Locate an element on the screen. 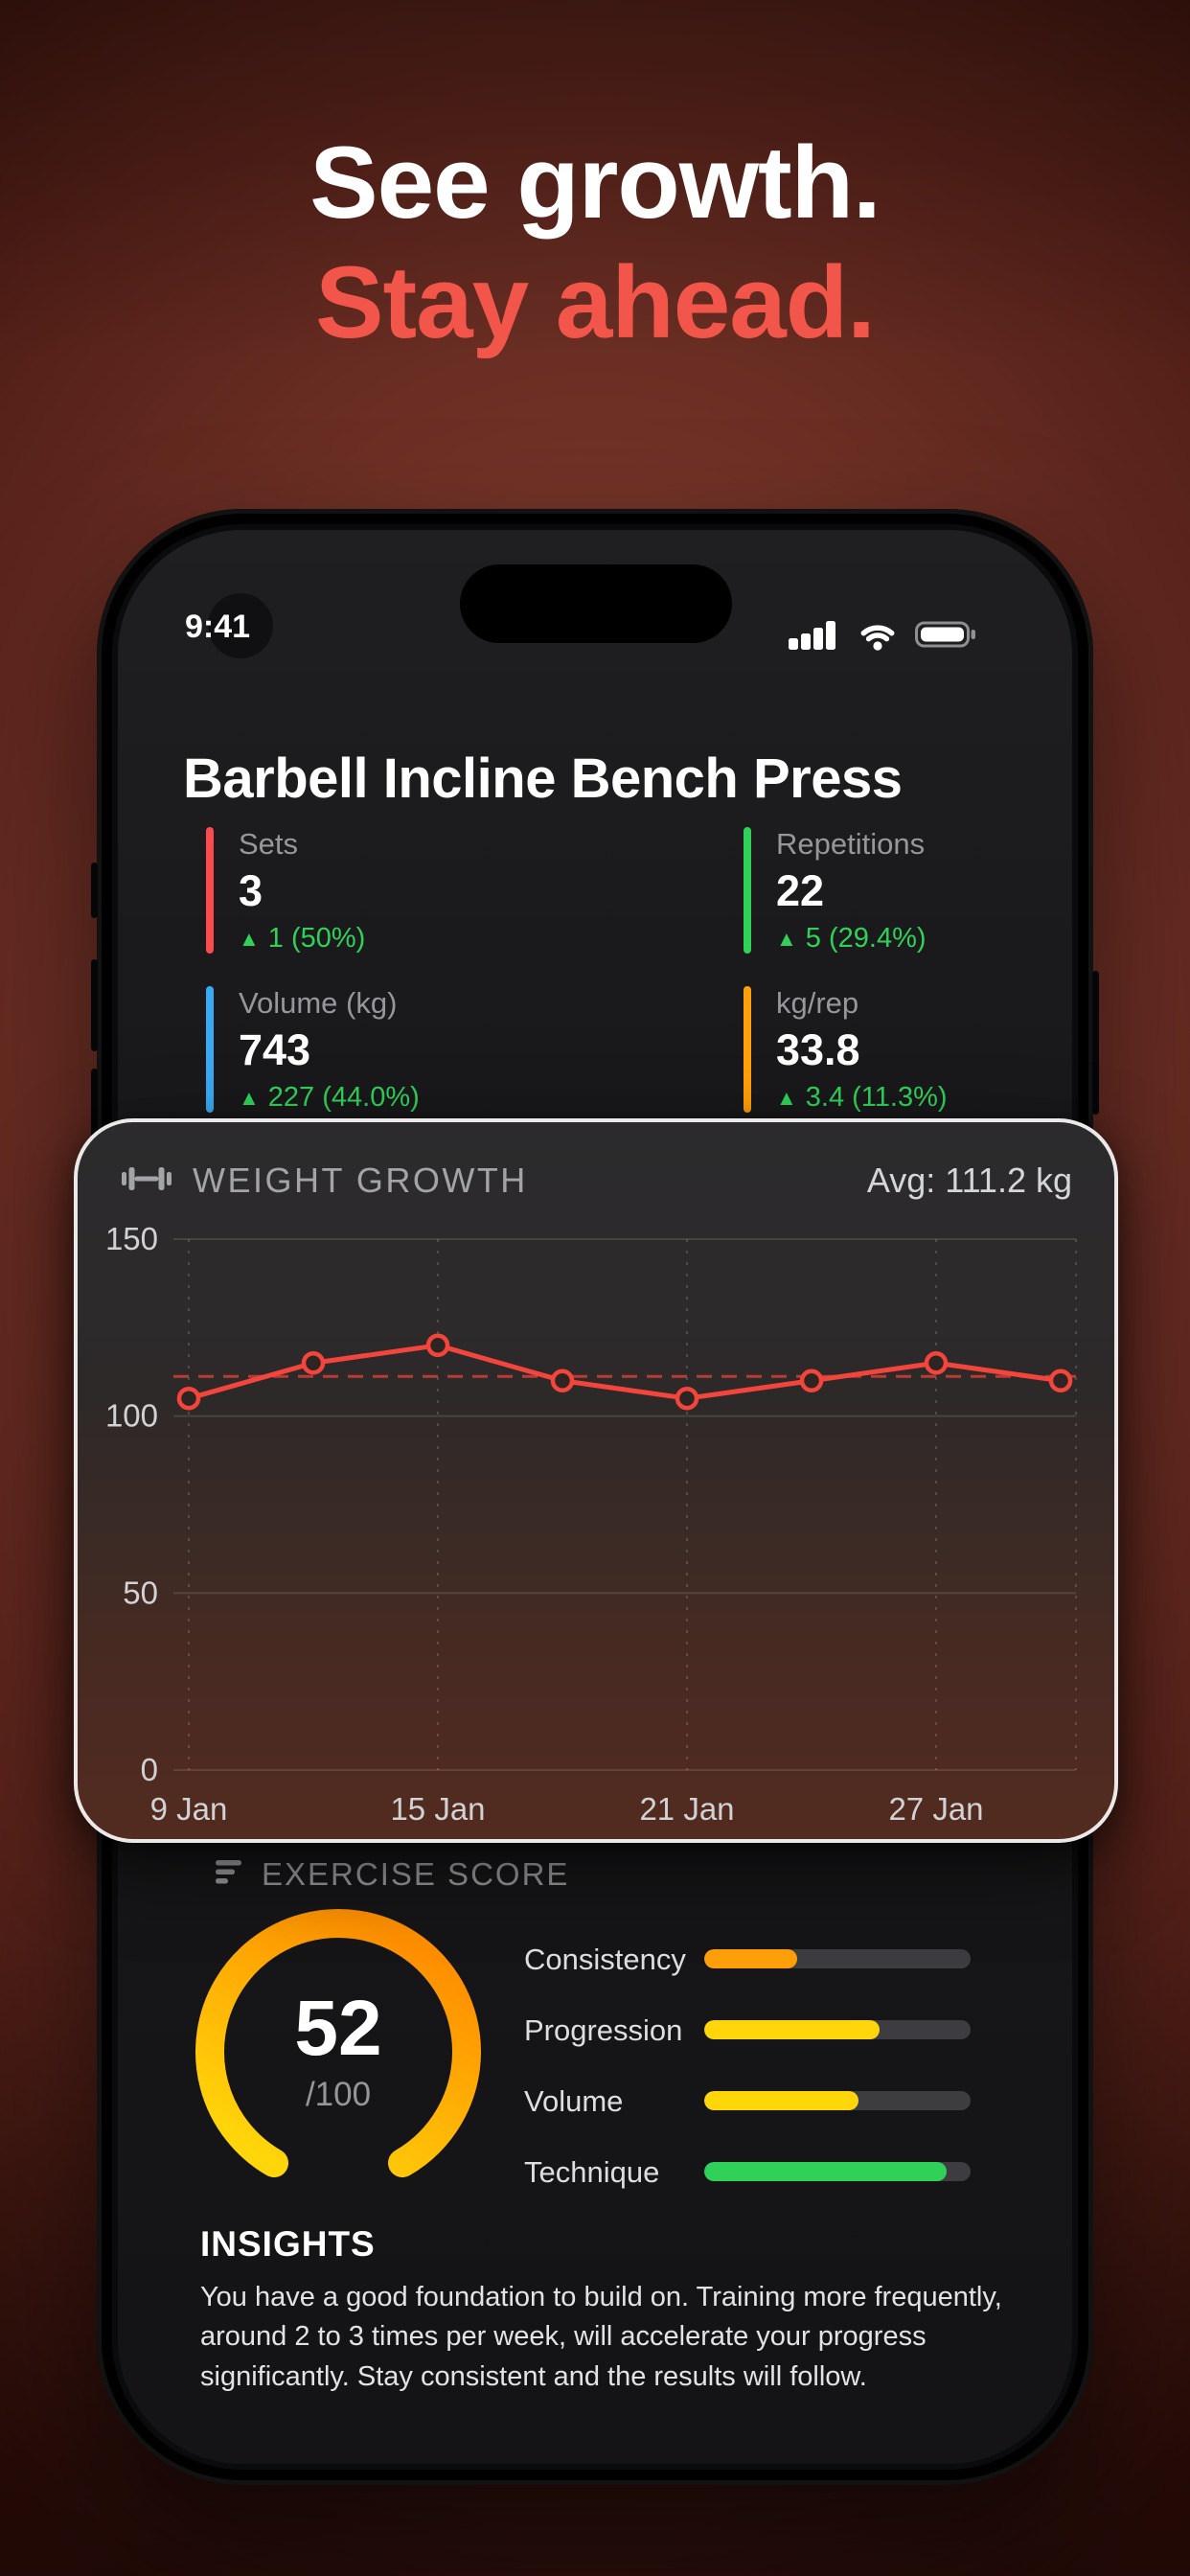  volume-down-button is located at coordinates (95, 1115).